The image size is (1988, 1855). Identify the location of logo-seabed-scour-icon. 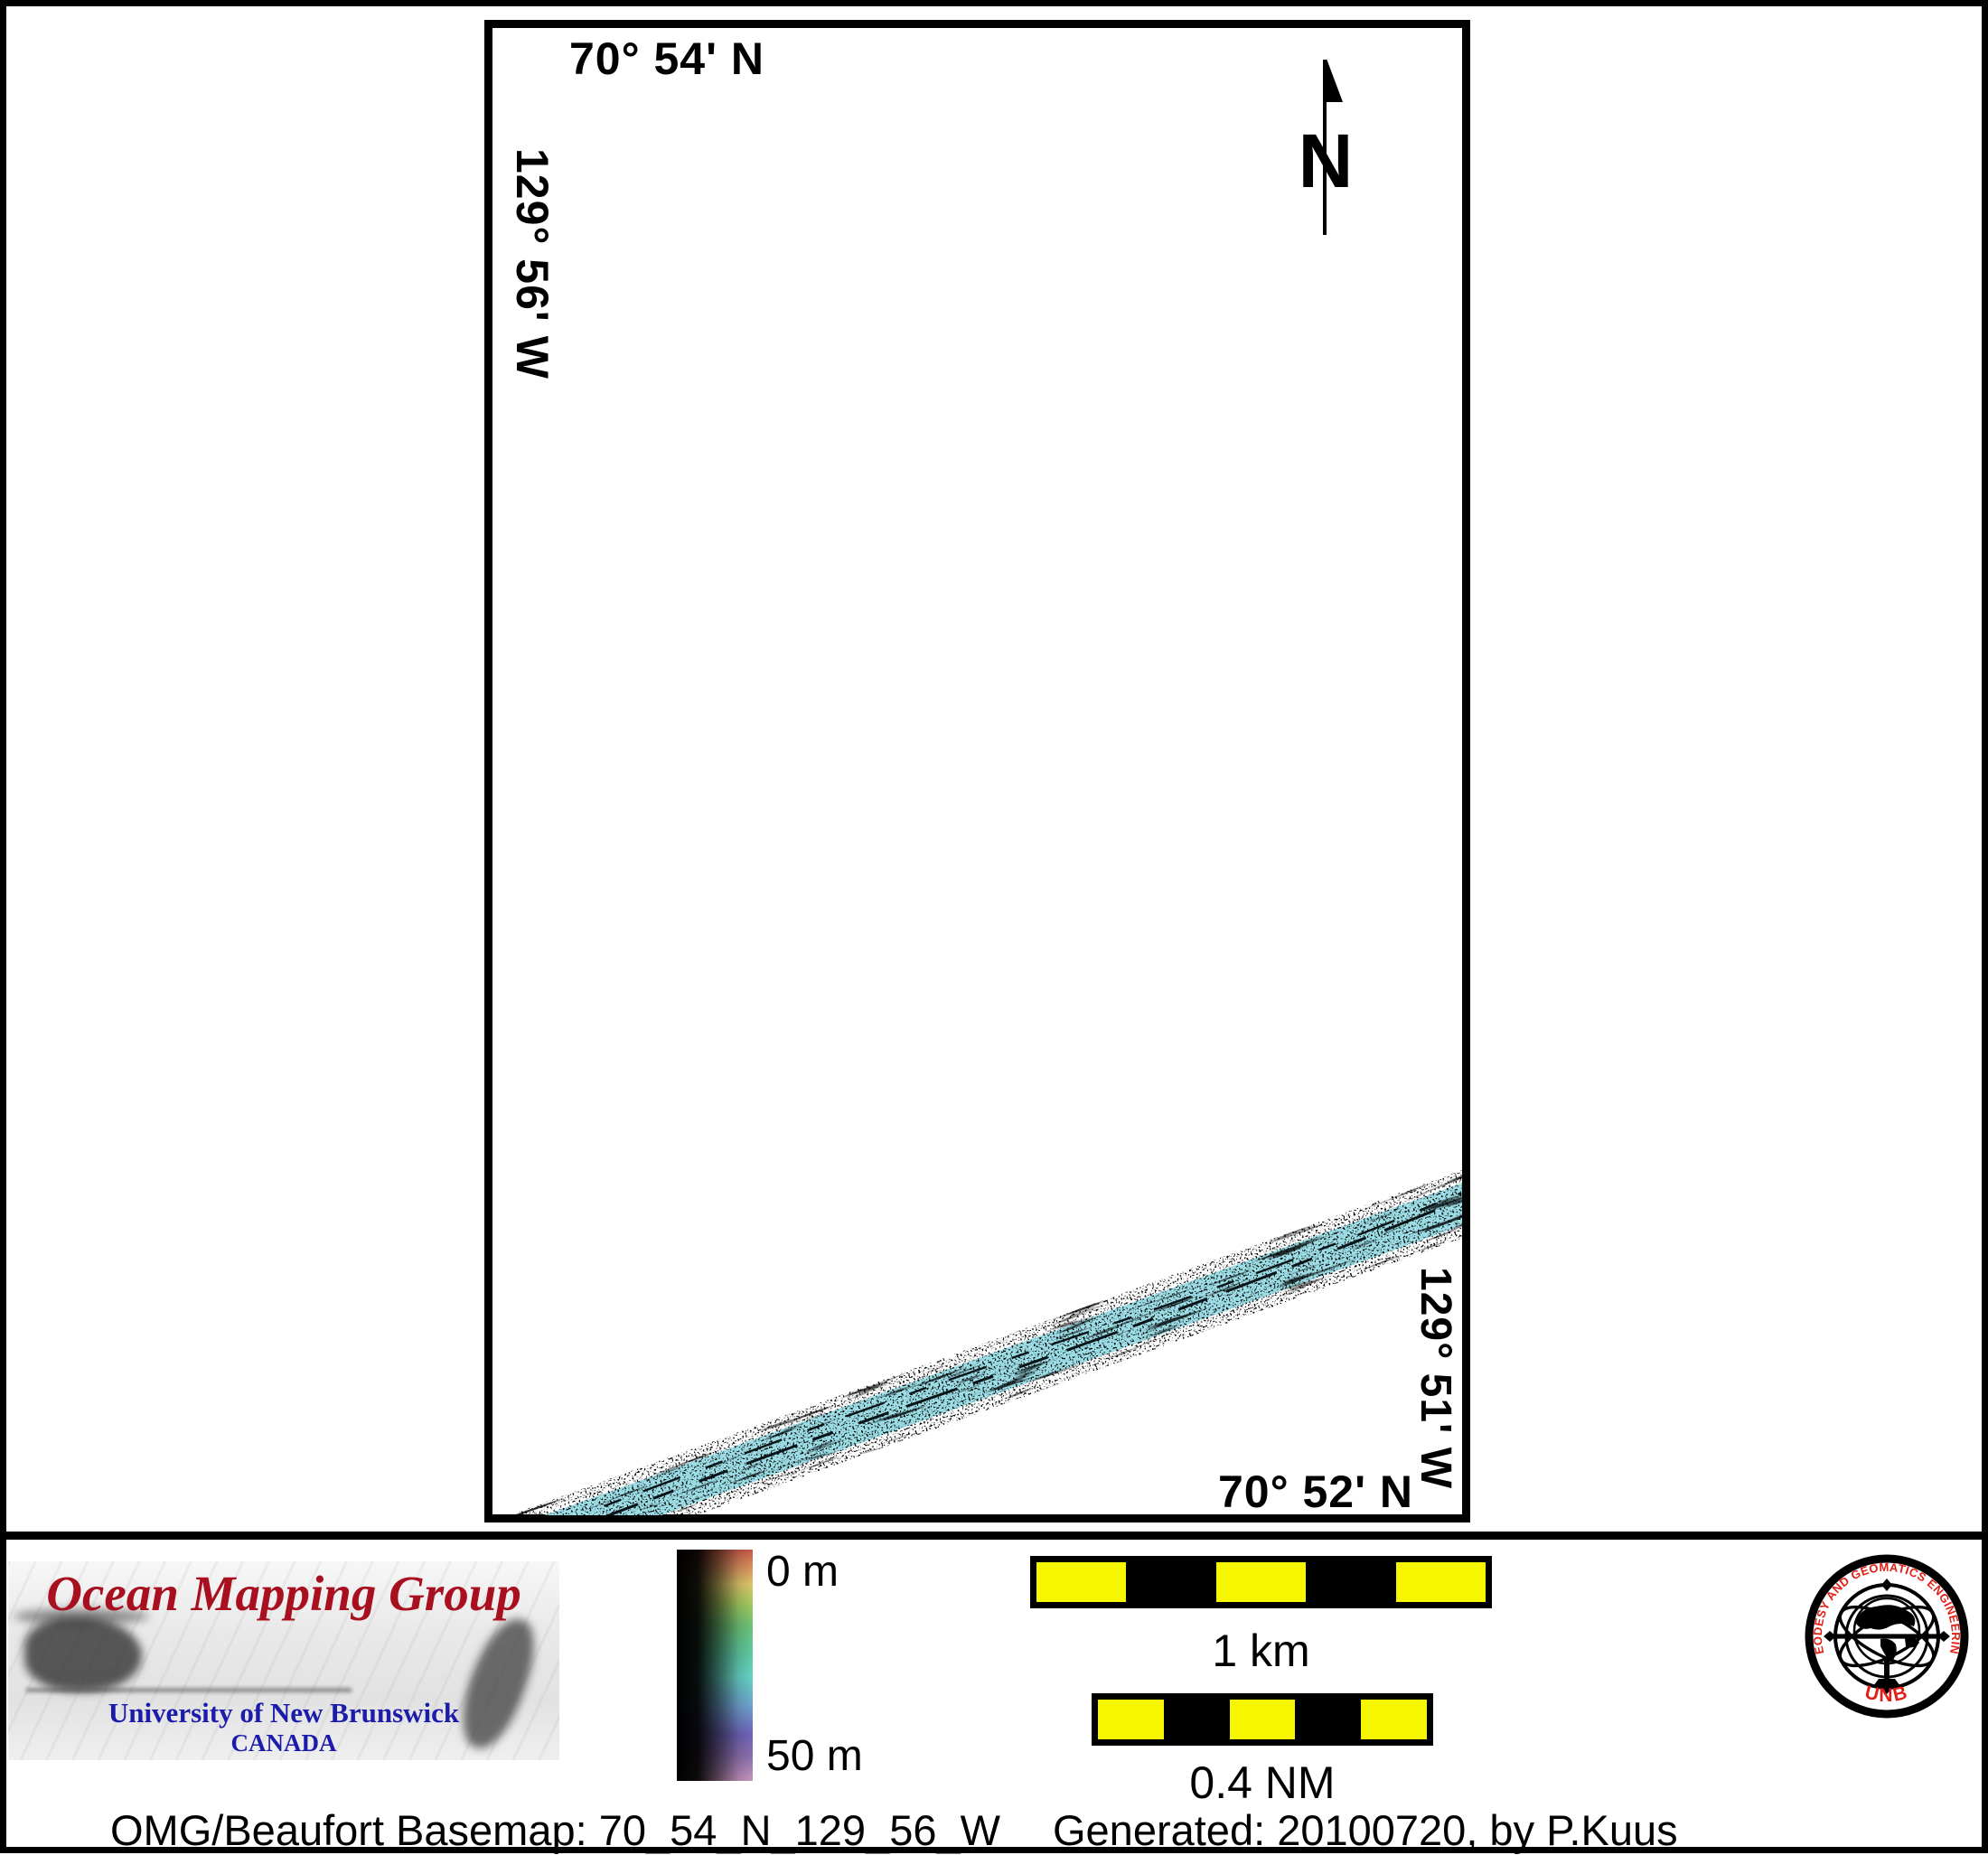
(189, 1690).